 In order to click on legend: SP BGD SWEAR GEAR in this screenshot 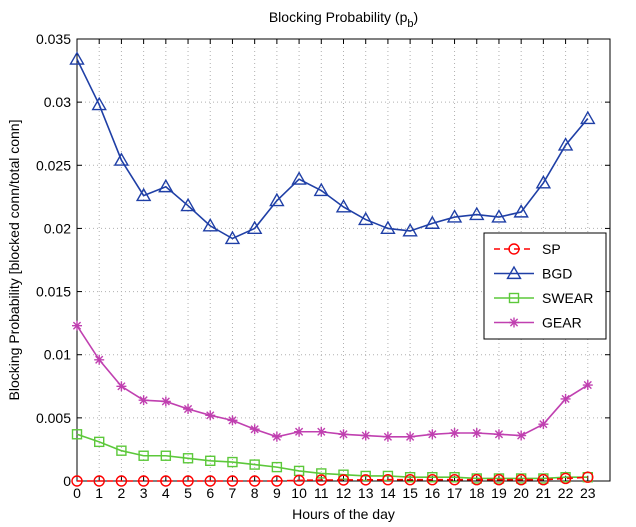, I will do `click(545, 286)`.